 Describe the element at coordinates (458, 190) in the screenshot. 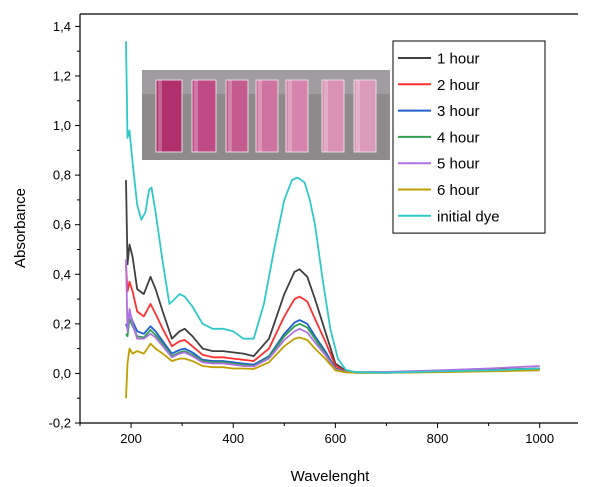

I see `legend-label: 6 hour` at that location.